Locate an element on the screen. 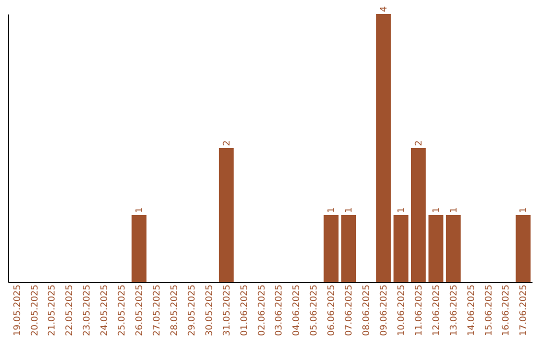 The width and height of the screenshot is (540, 340). x-tick-label: 30.05.2025 is located at coordinates (209, 310).